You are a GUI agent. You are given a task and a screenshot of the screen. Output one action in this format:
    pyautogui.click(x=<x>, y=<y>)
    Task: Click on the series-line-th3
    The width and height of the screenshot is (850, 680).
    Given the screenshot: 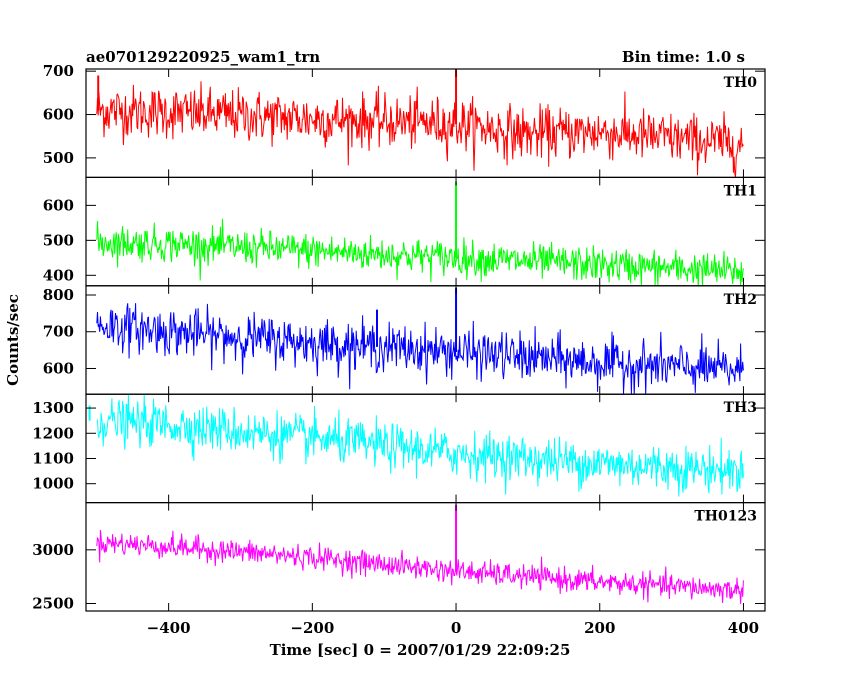 What is the action you would take?
    pyautogui.click(x=420, y=445)
    